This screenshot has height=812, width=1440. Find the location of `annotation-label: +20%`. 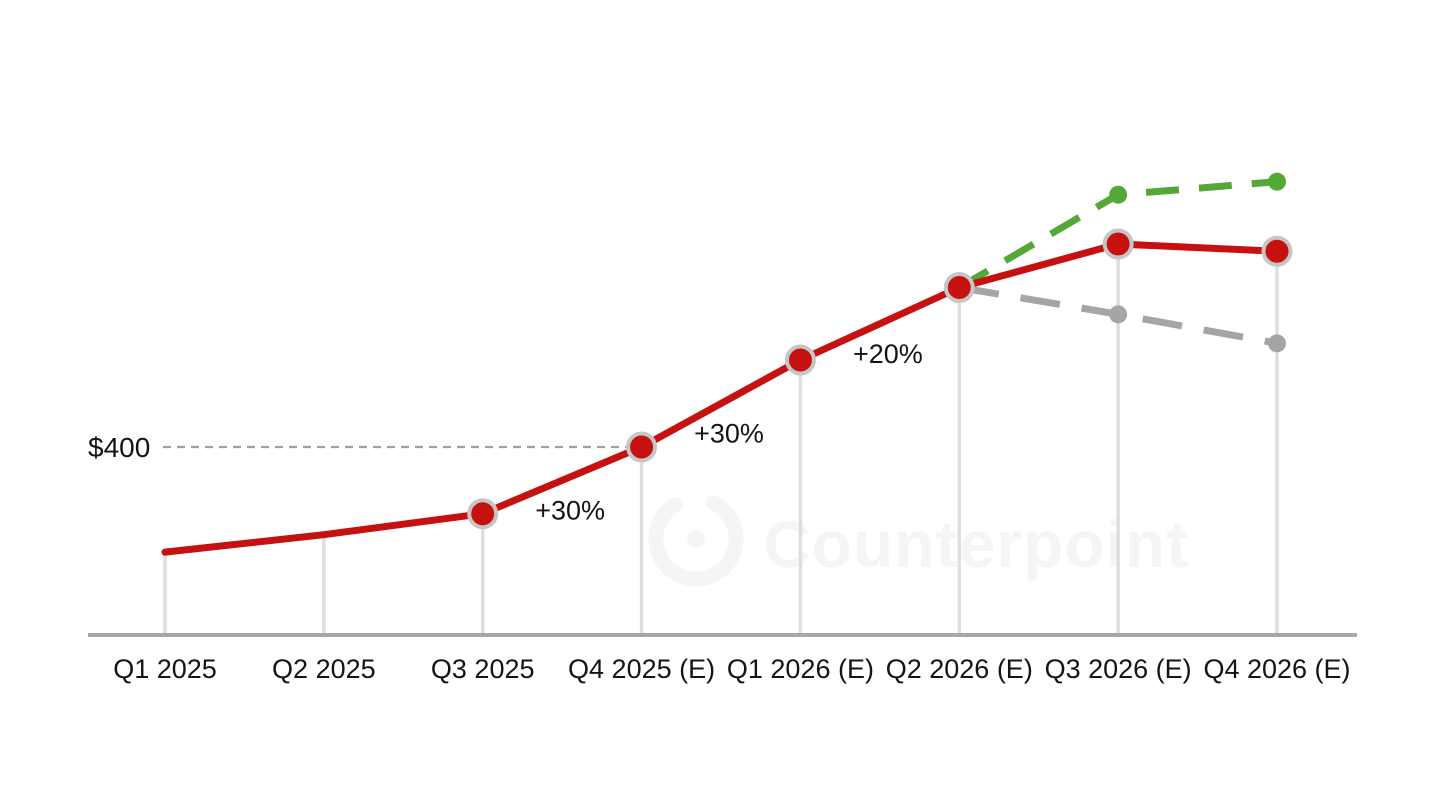

annotation-label: +20% is located at coordinates (888, 354).